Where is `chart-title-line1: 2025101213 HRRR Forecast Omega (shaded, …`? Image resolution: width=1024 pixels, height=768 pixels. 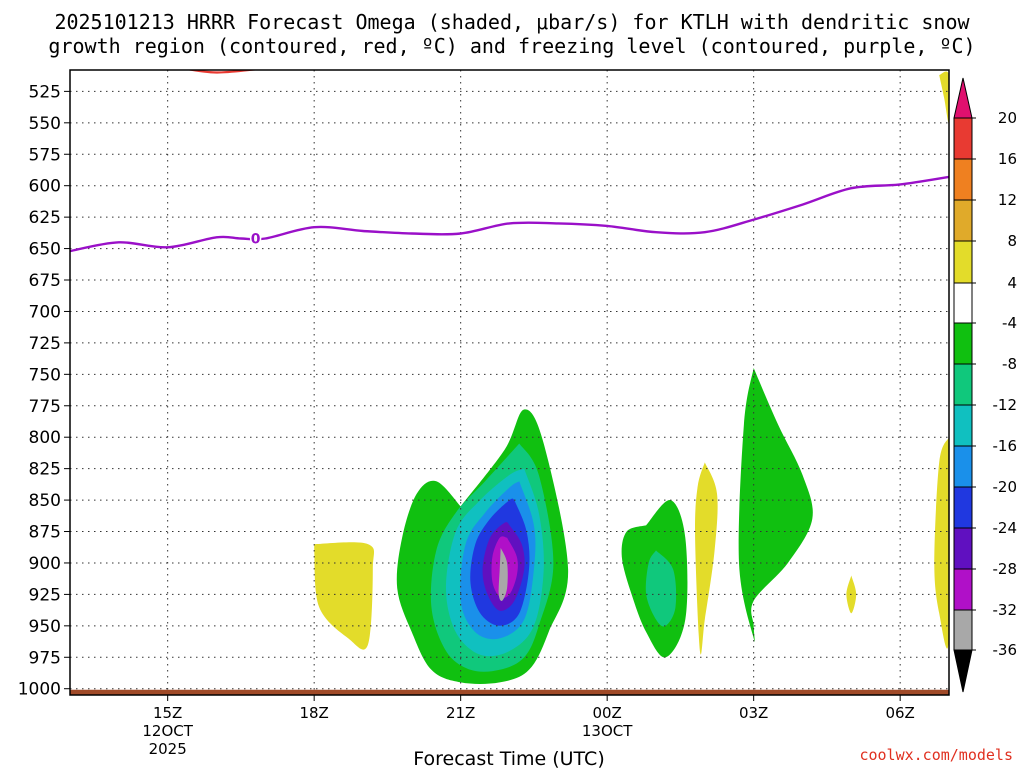
chart-title-line1: 2025101213 HRRR Forecast Omega (shaded, … is located at coordinates (512, 22).